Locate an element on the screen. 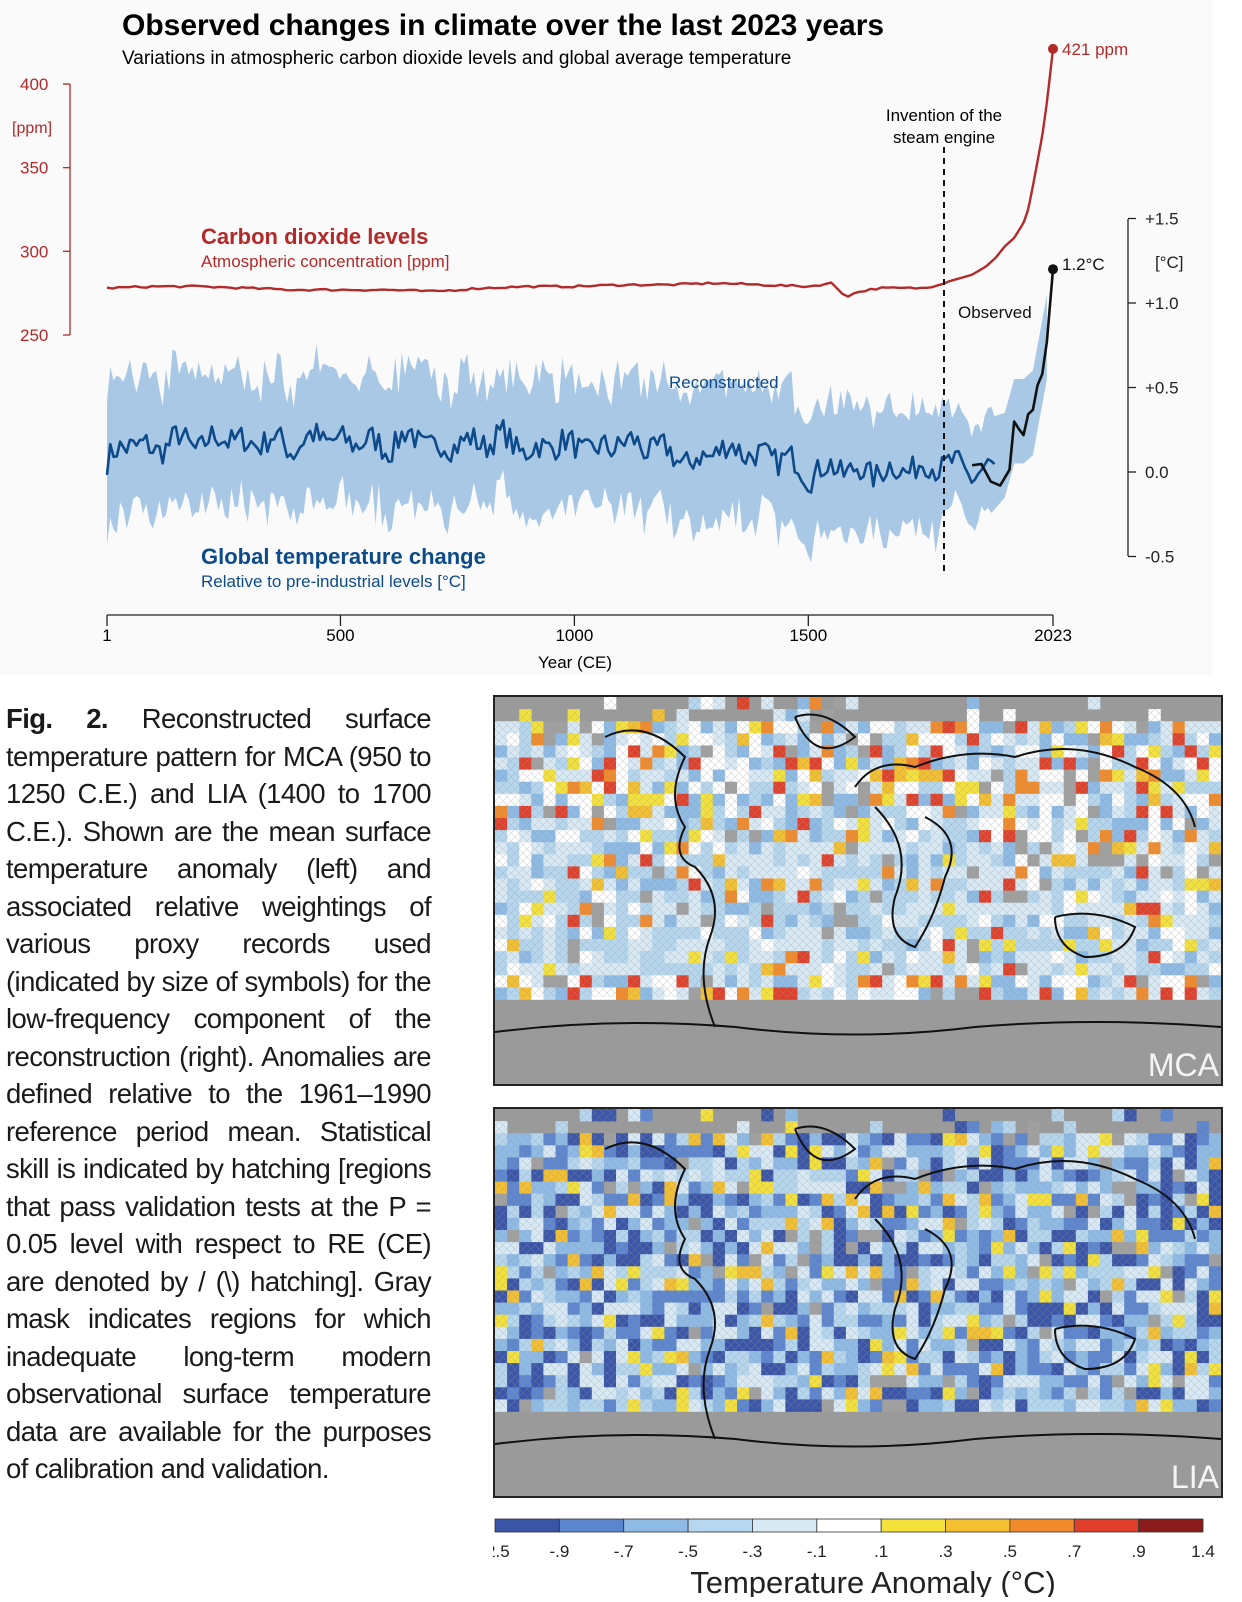 Image resolution: width=1242 pixels, height=1602 pixels. mca-anomaly-map: MCA is located at coordinates (858, 890).